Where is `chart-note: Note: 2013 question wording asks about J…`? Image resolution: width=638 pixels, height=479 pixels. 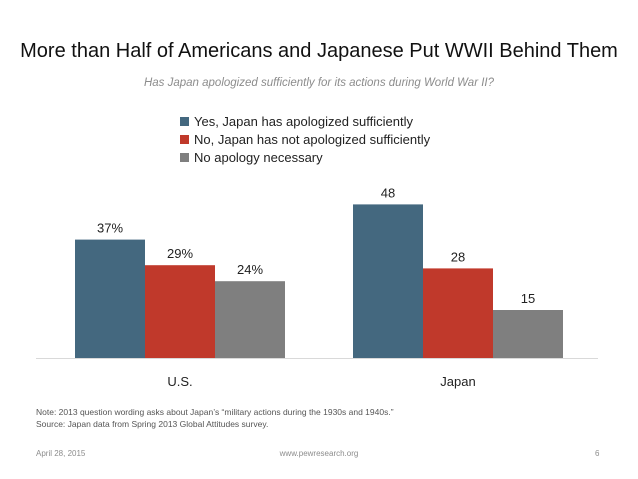
chart-note: Note: 2013 question wording asks about J… is located at coordinates (215, 418).